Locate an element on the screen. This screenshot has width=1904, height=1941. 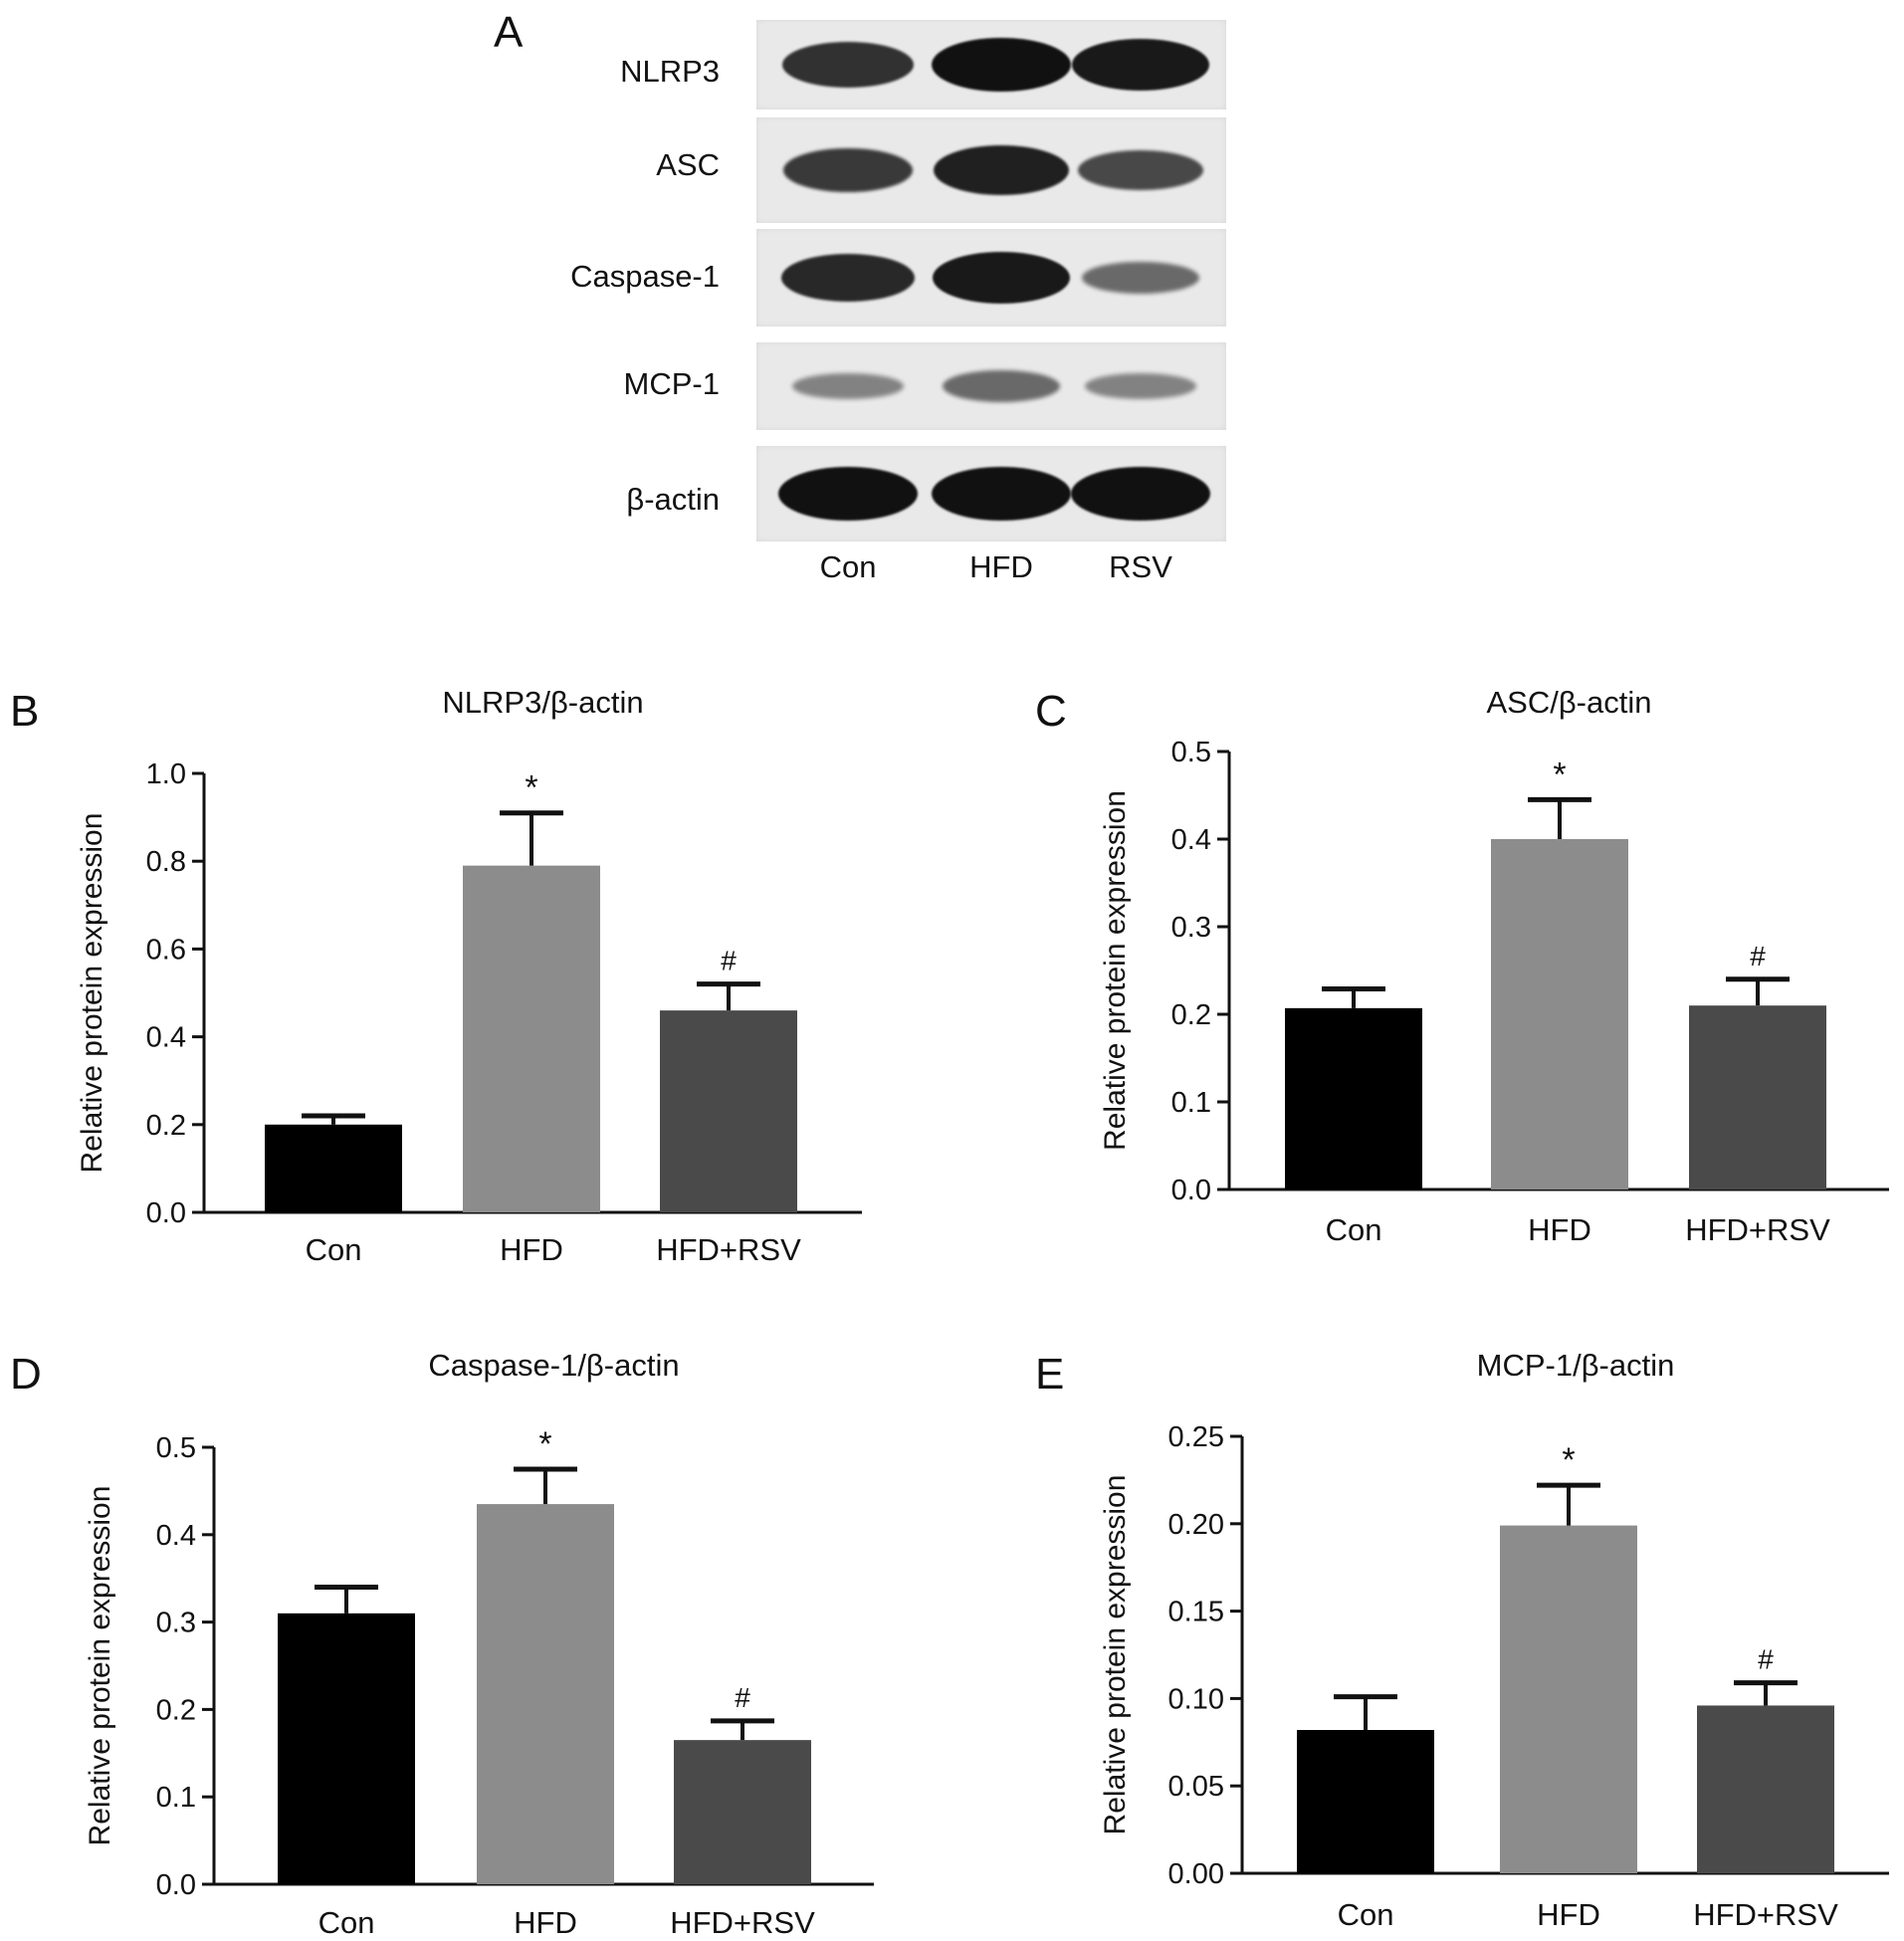
y-tick-label: 0.10 is located at coordinates (1196, 1699).